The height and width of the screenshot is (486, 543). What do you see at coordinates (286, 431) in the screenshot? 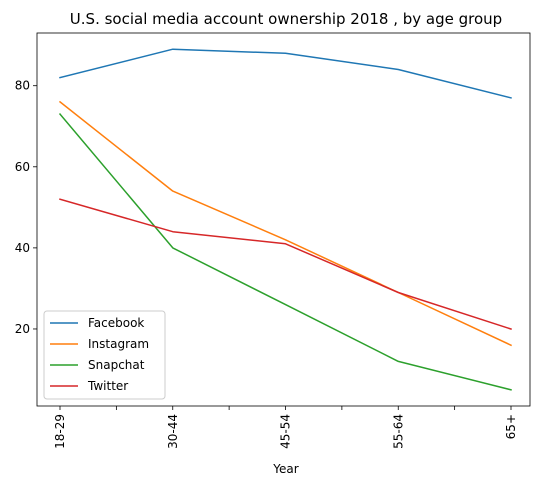
I see `x-tick-label: 45-54` at bounding box center [286, 431].